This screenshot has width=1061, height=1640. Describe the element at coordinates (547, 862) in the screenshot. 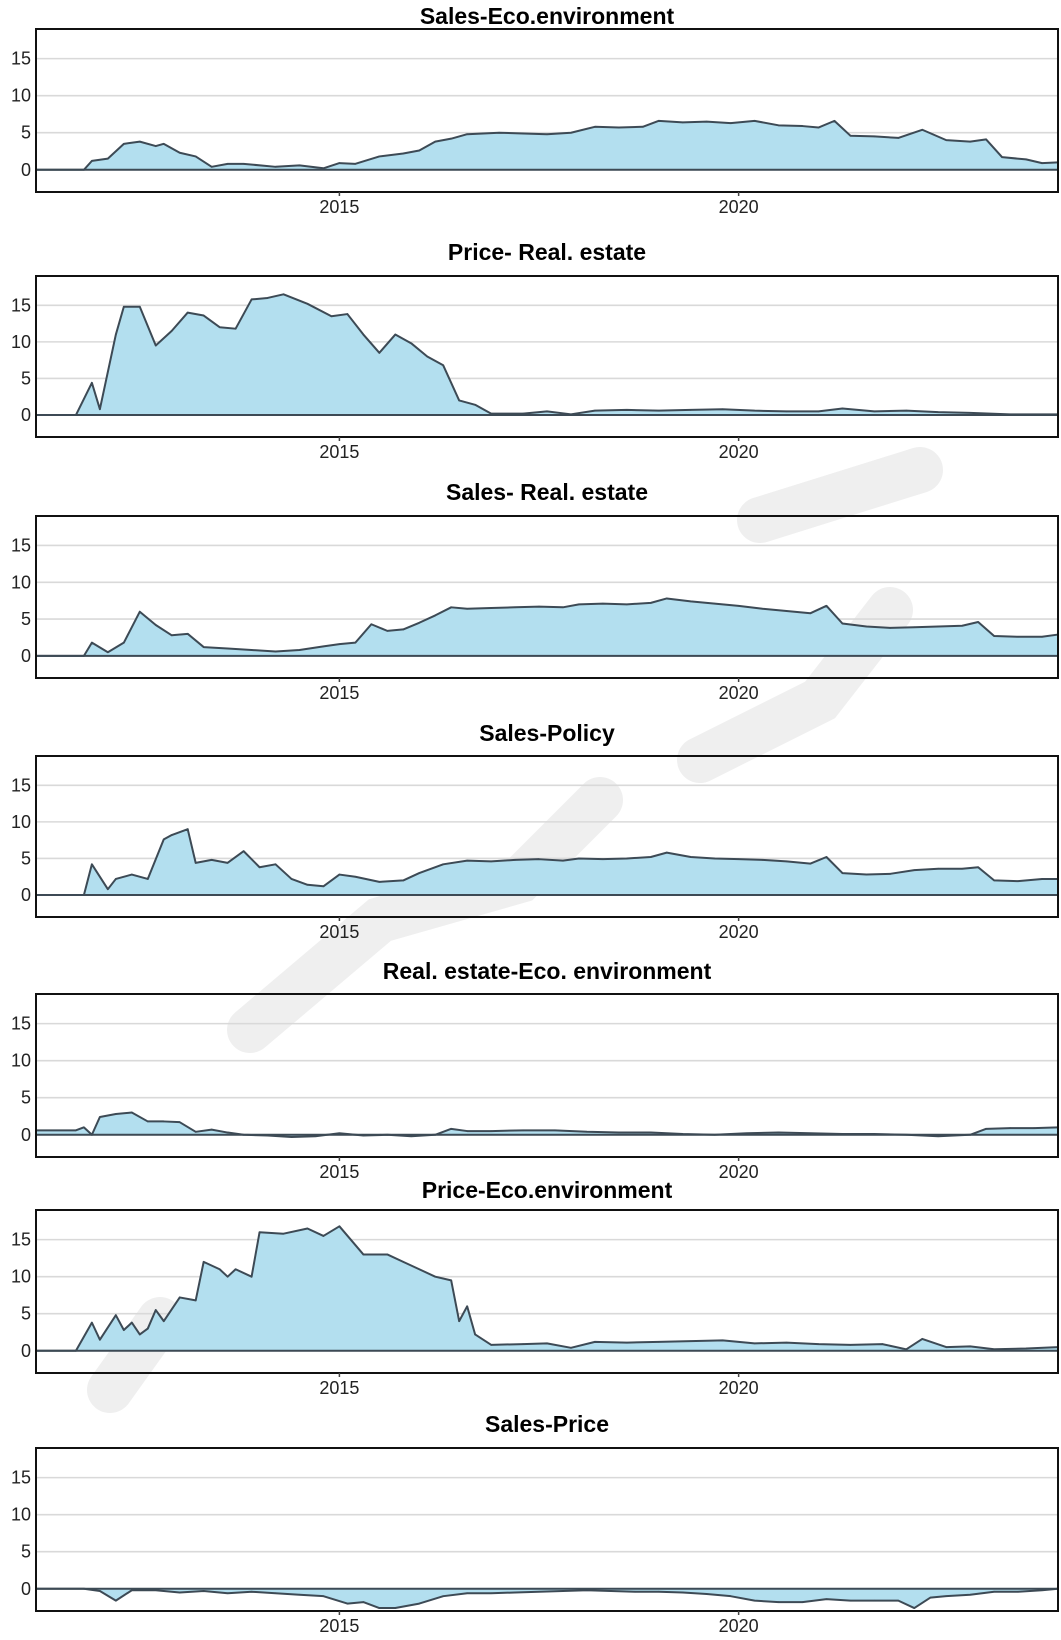

I see `area-fill` at that location.